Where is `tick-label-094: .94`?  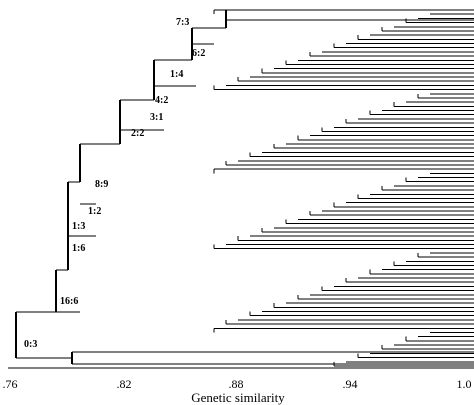 tick-label-094: .94 is located at coordinates (350, 384).